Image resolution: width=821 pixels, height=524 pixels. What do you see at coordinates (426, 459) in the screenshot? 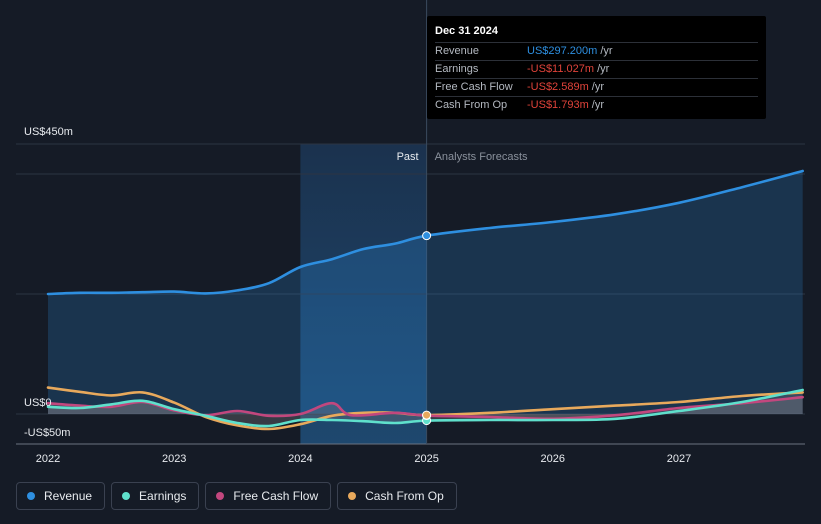
I see `x-tick-label: 2025` at bounding box center [426, 459].